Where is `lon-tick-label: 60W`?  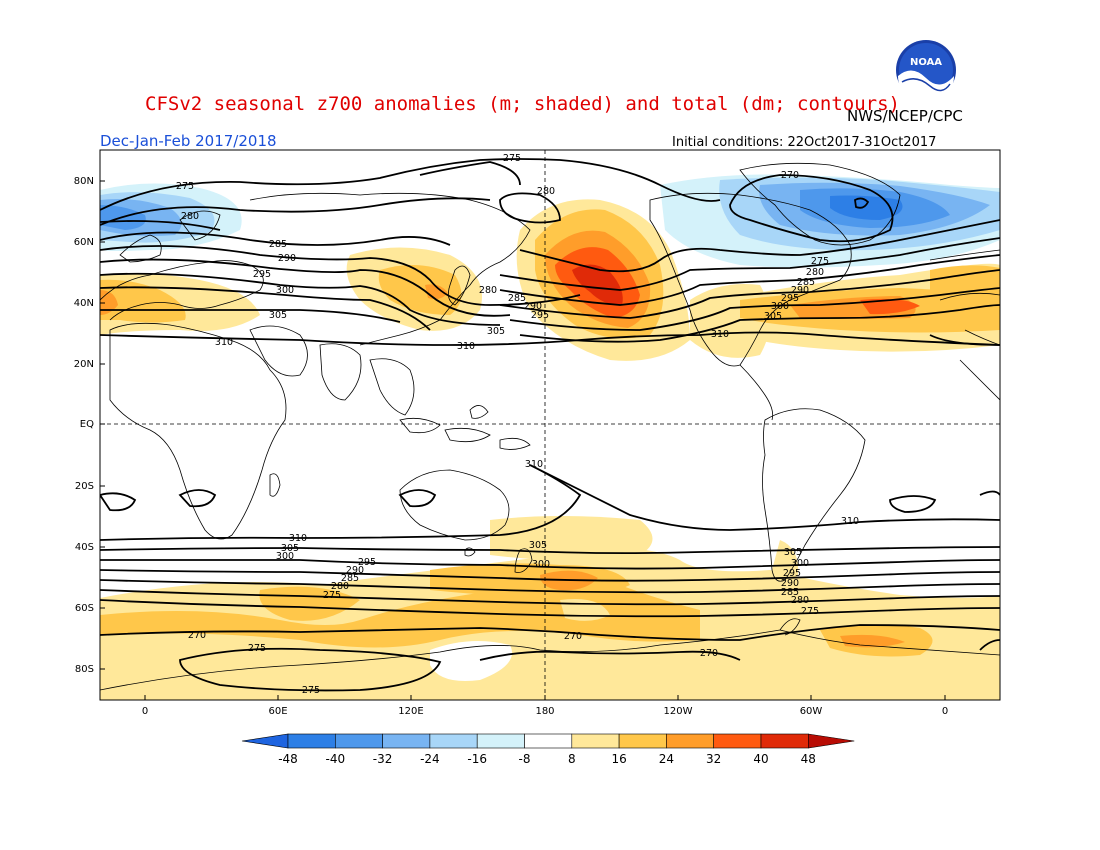
lon-tick-label: 60W is located at coordinates (811, 711).